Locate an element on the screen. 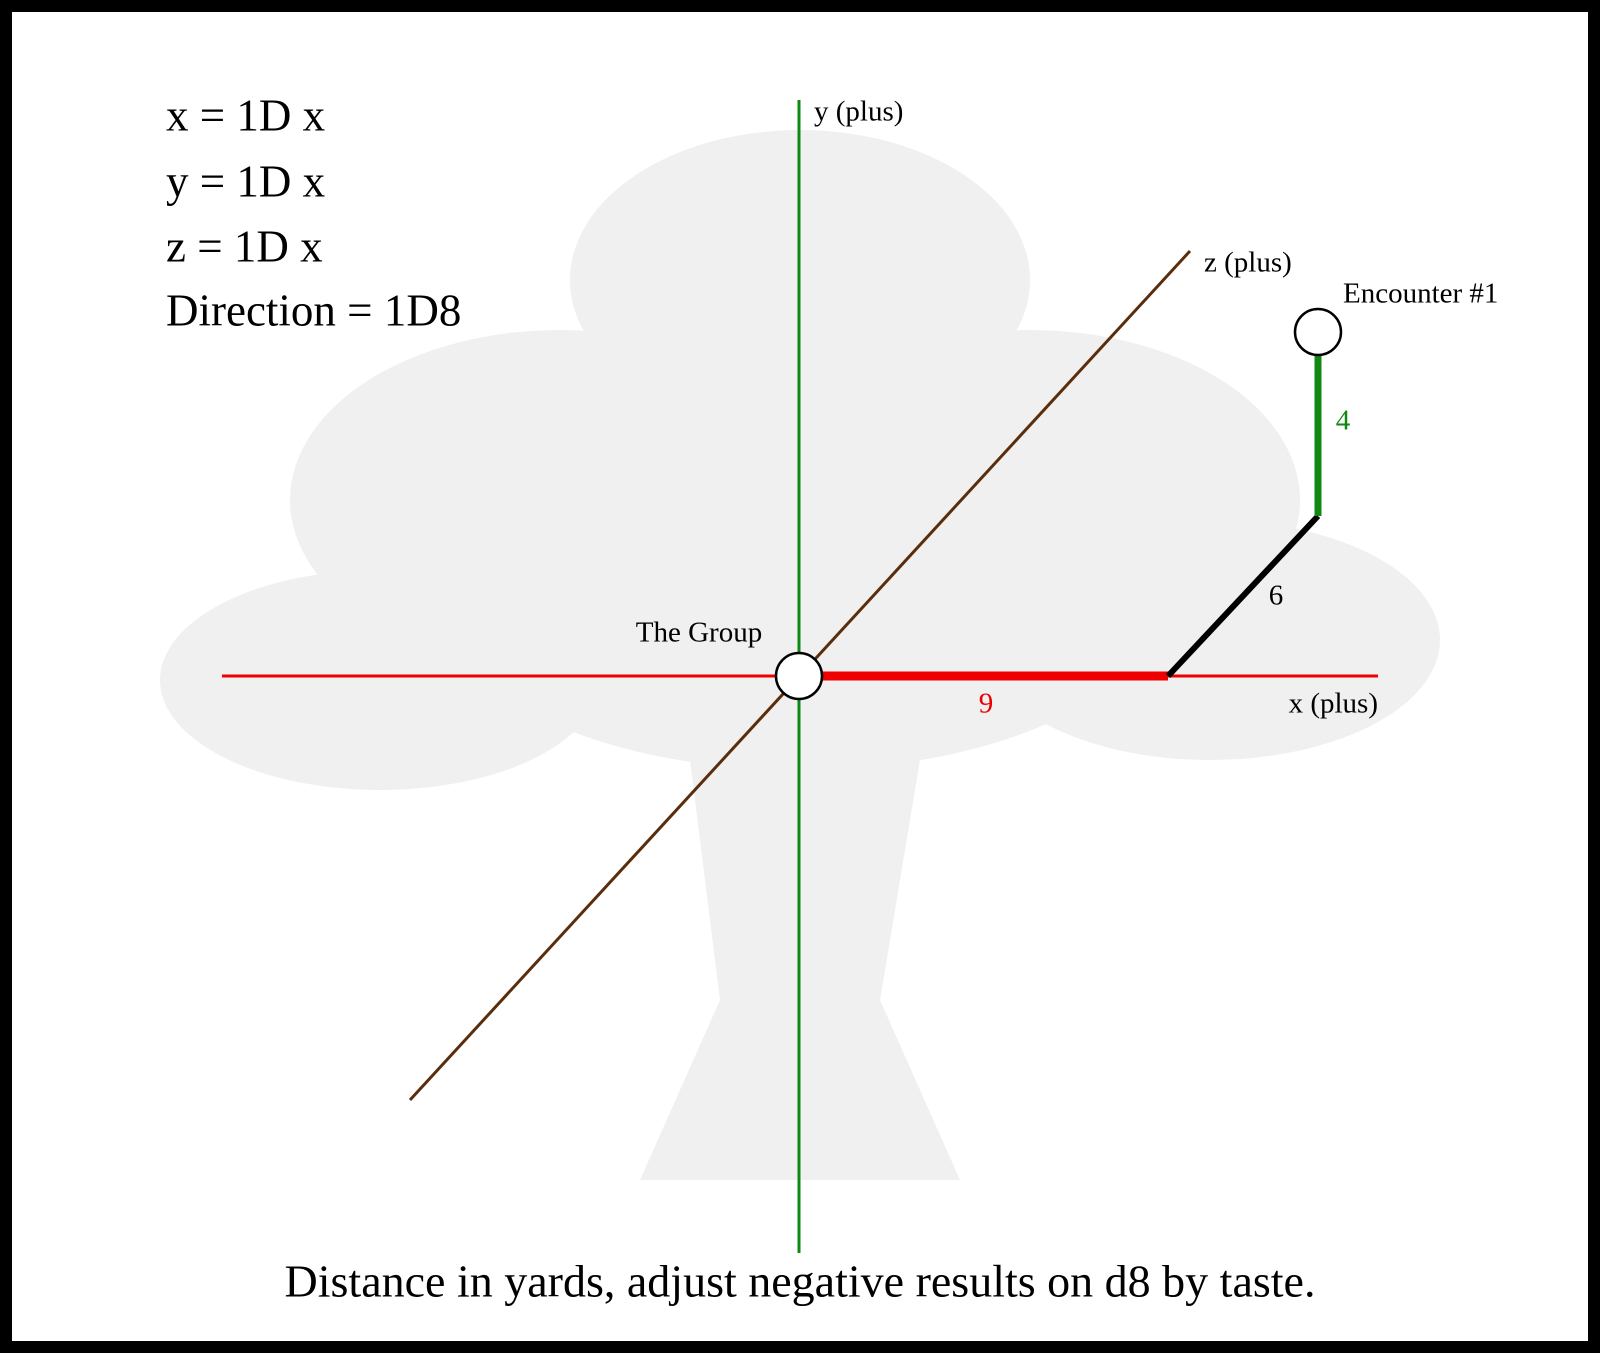  segment-label: 4 is located at coordinates (1343, 421).